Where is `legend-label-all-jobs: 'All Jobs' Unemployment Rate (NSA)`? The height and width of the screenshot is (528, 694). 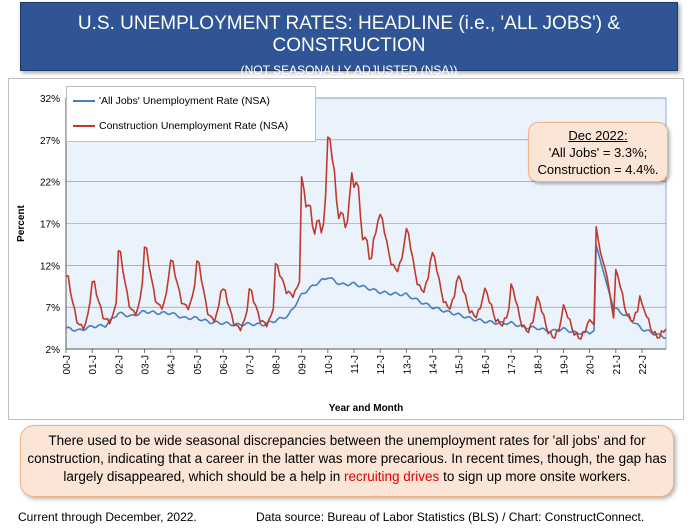
legend-label-all-jobs: 'All Jobs' Unemployment Rate (NSA) is located at coordinates (184, 101).